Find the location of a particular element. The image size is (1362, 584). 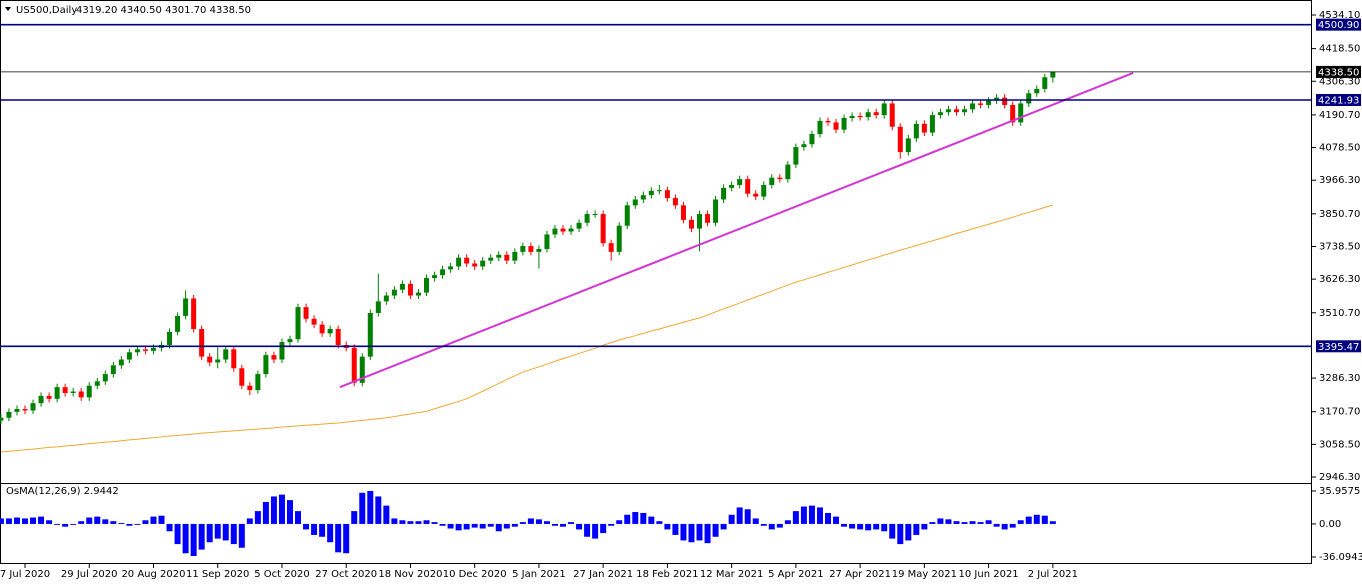

y-tick-label: 3738.50 is located at coordinates (1339, 246).